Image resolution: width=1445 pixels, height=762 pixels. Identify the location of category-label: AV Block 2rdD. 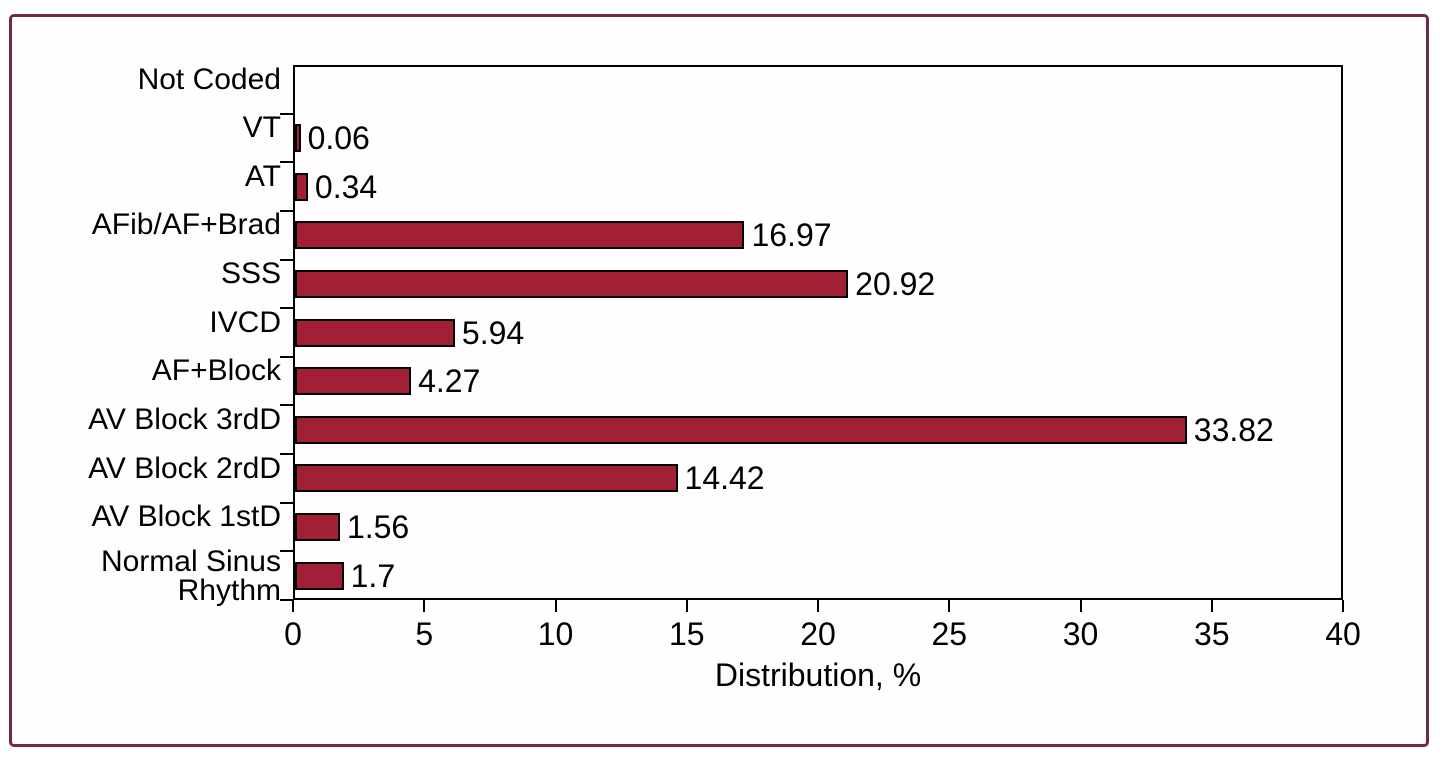
(184, 468).